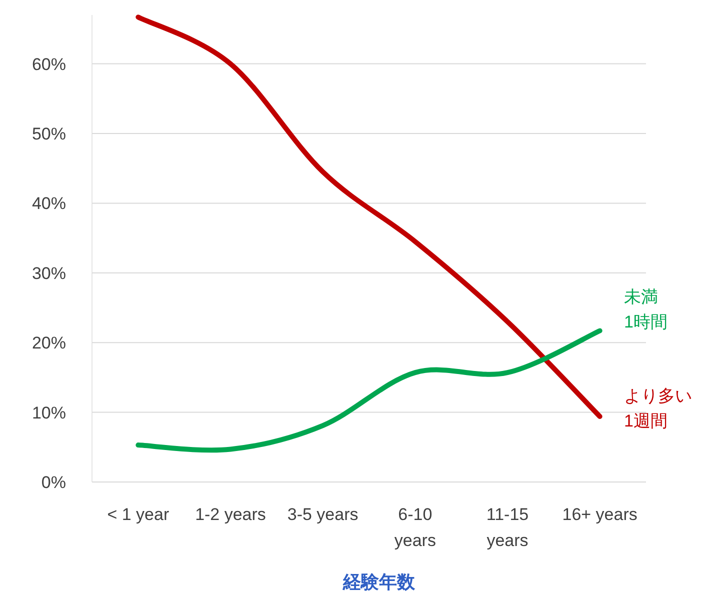 The height and width of the screenshot is (594, 703). What do you see at coordinates (49, 412) in the screenshot?
I see `y-tick-label: 10%` at bounding box center [49, 412].